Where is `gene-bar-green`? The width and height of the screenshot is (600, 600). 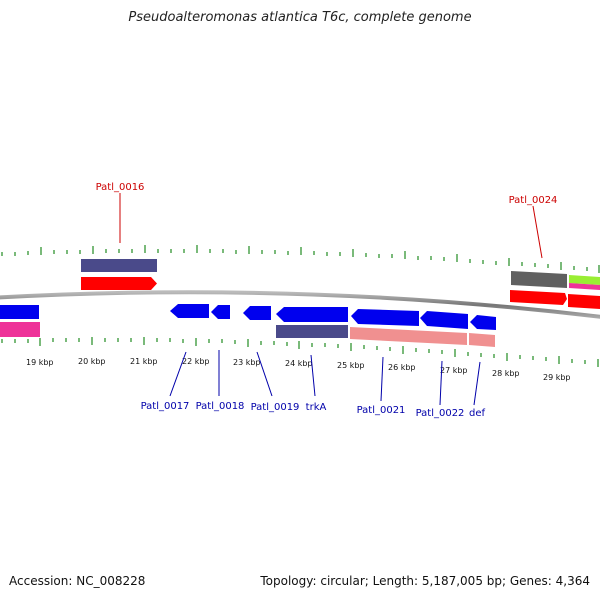 gene-bar-green is located at coordinates (584, 280).